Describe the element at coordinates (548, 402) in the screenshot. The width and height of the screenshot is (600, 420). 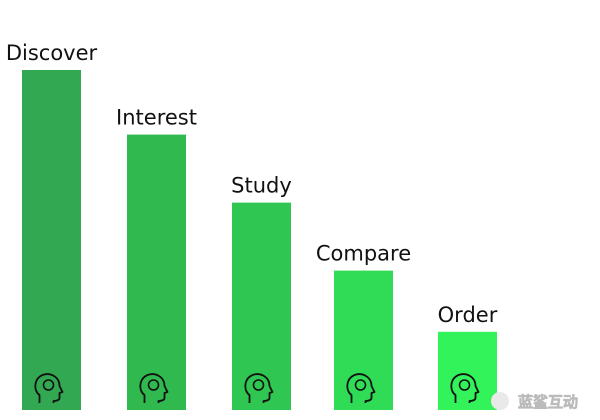
I see `watermark-text: 蓝鲨互动` at that location.